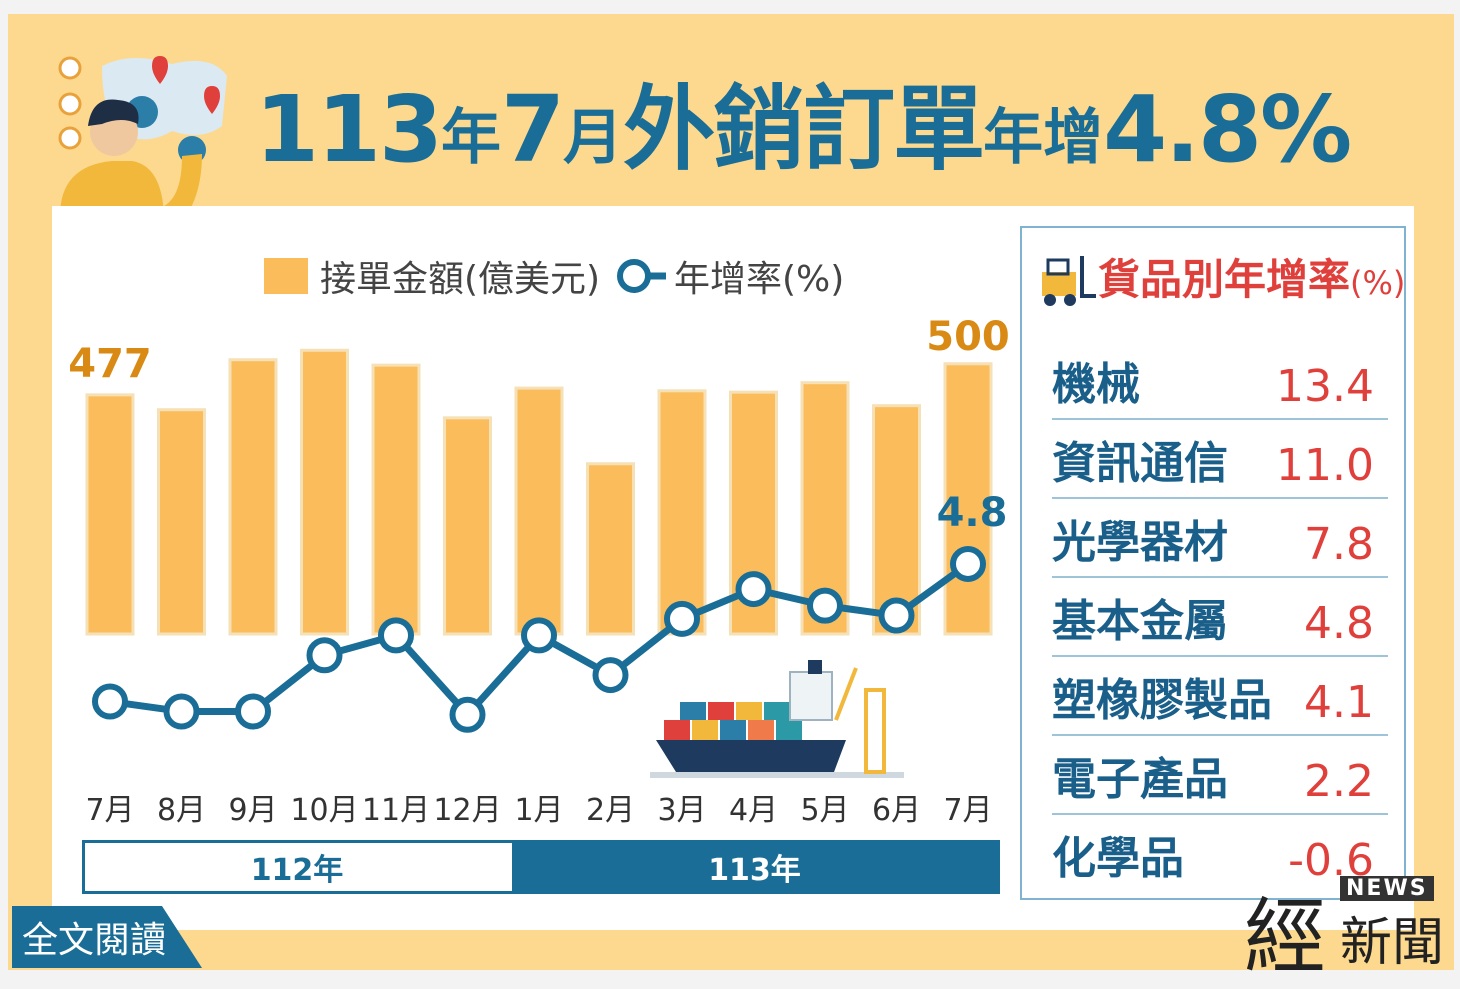  I want to click on legend-bar-label: 接單金額(億美元), so click(460, 279).